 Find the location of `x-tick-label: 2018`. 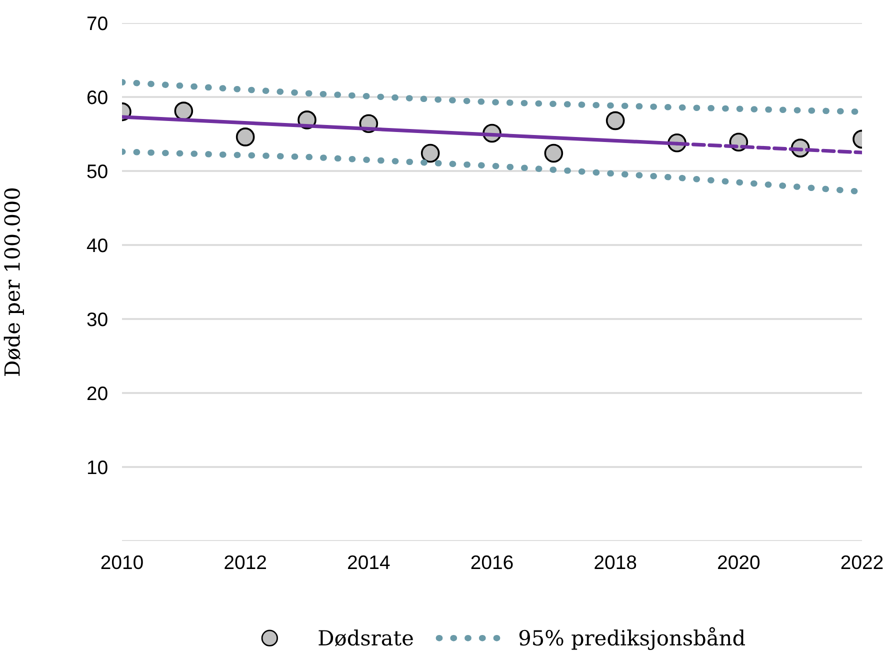

x-tick-label: 2018 is located at coordinates (615, 562).